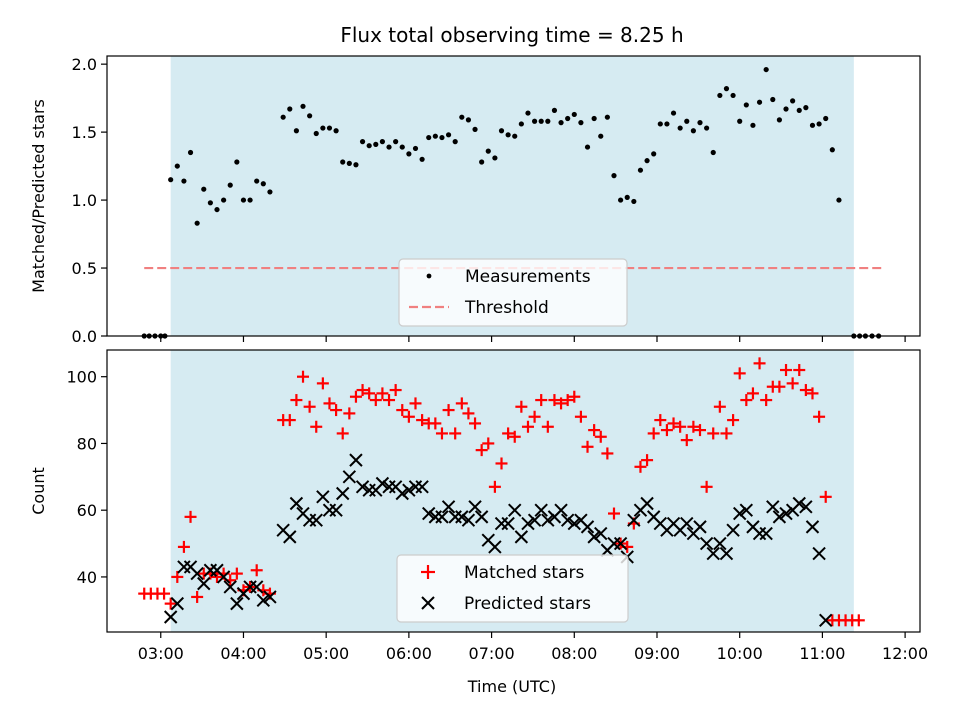  I want to click on y-axis-ticks-top: 0.0 0.5 1.0 1.5 2.0, so click(89, 200).